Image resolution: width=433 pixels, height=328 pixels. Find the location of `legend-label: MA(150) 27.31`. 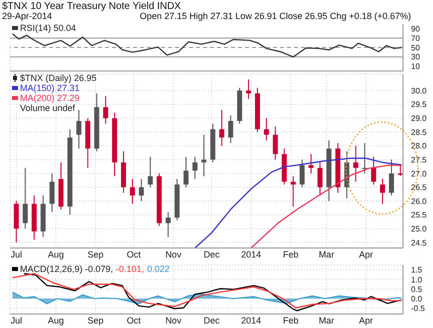

legend-label: MA(150) 27.31 is located at coordinates (50, 88).